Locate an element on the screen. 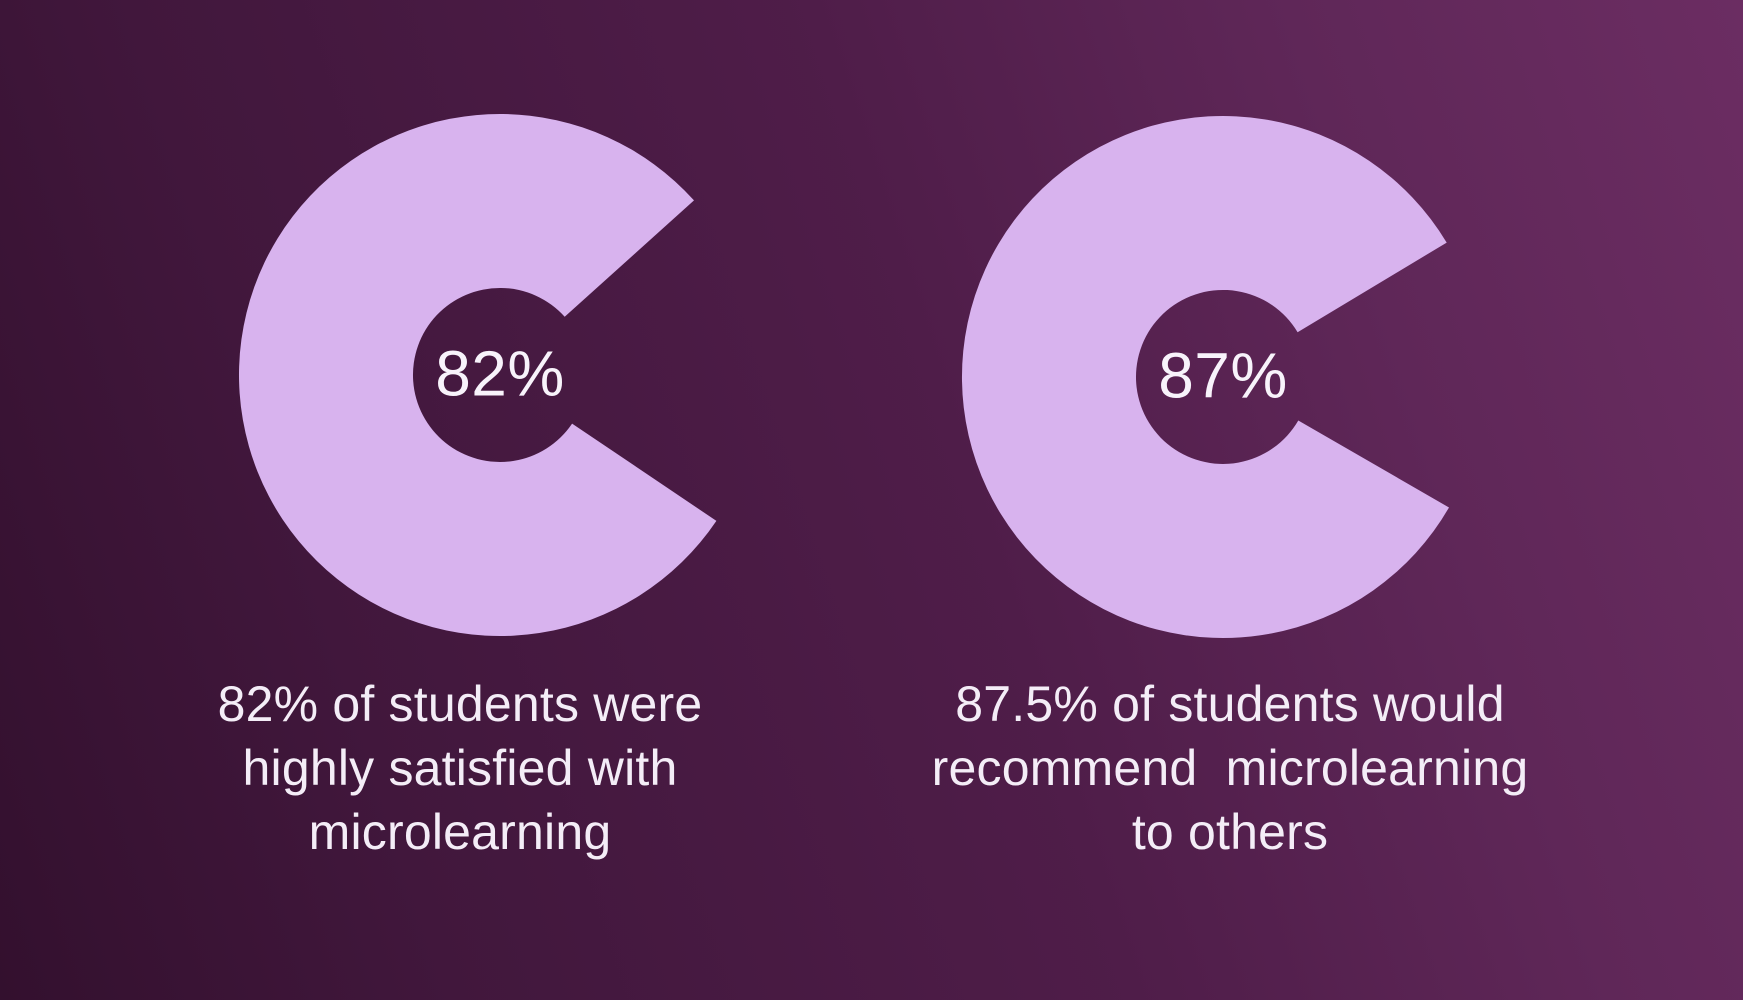 Image resolution: width=1743 pixels, height=1000 pixels. caption-left-line-3: microlearning is located at coordinates (460, 832).